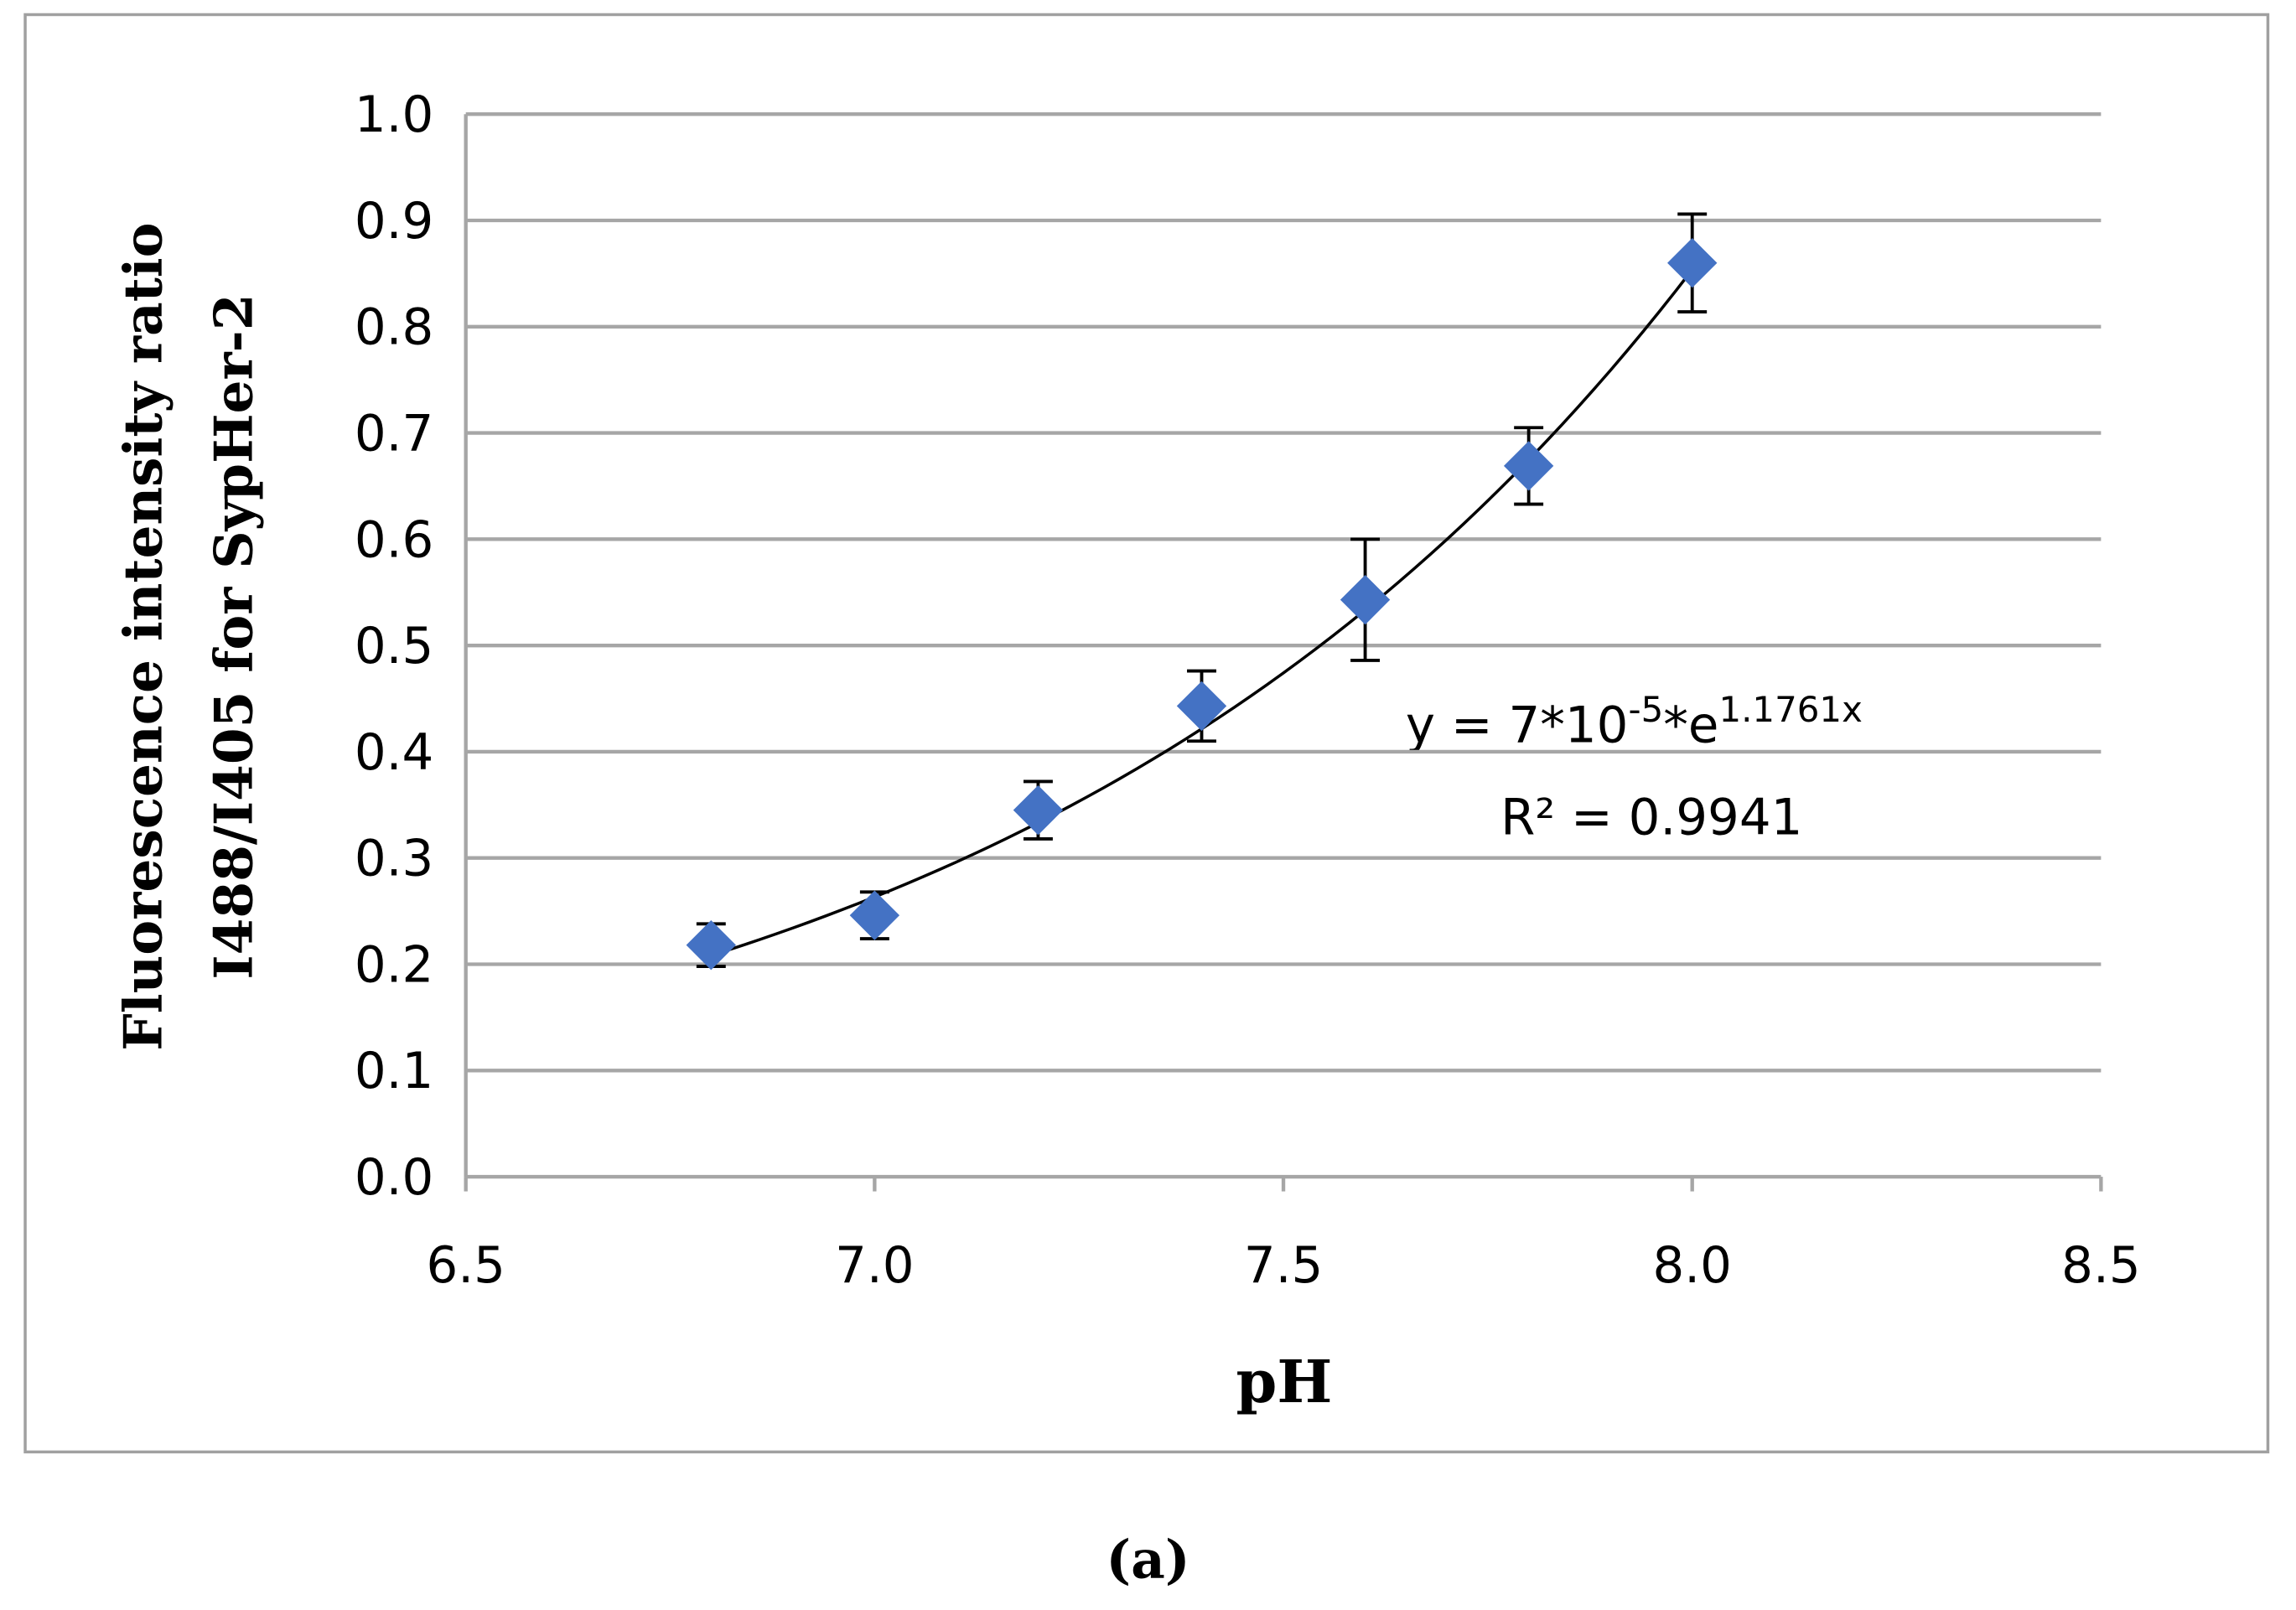 This screenshot has width=2296, height=1610. I want to click on y-tick-label: 0.9, so click(394, 222).